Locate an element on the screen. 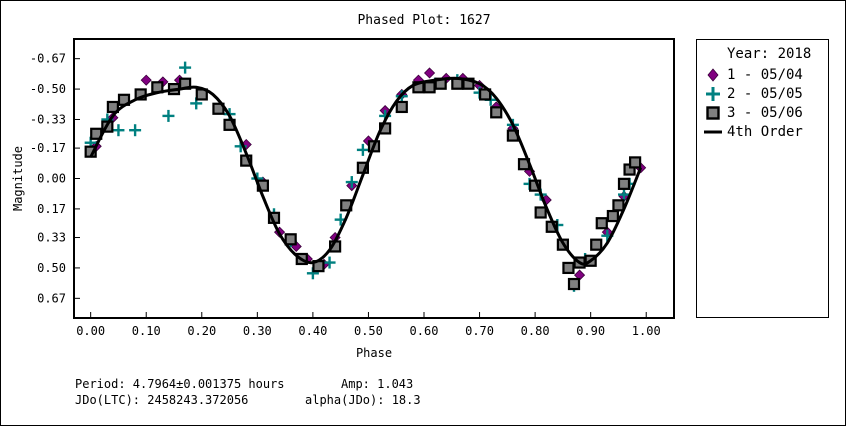 This screenshot has height=427, width=846. line-marker-icon is located at coordinates (713, 132).